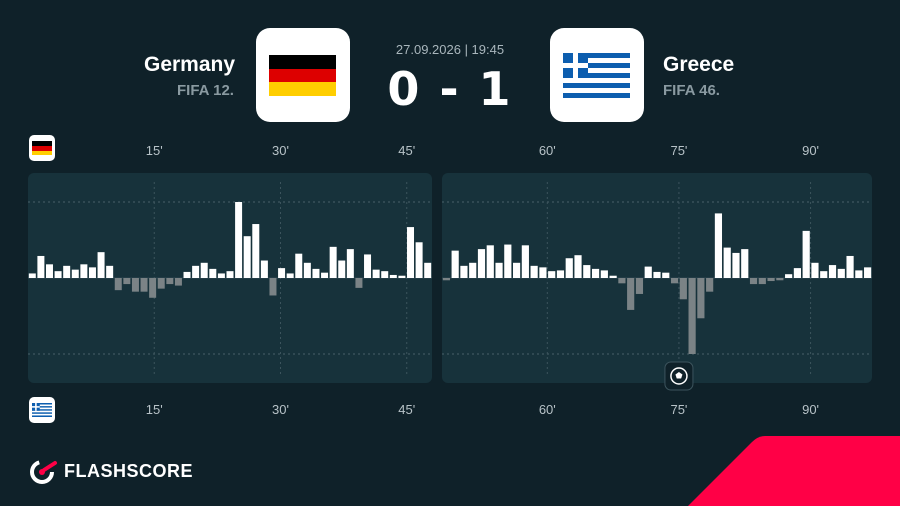 The height and width of the screenshot is (506, 900). I want to click on away-team-logo, so click(597, 75).